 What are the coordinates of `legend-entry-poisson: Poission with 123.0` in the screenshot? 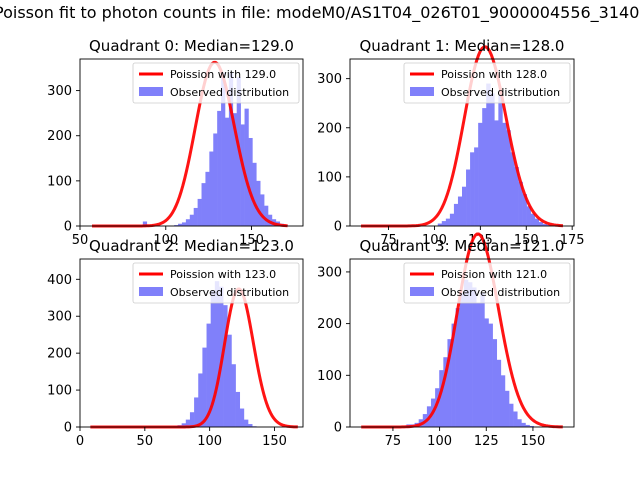 It's located at (223, 274).